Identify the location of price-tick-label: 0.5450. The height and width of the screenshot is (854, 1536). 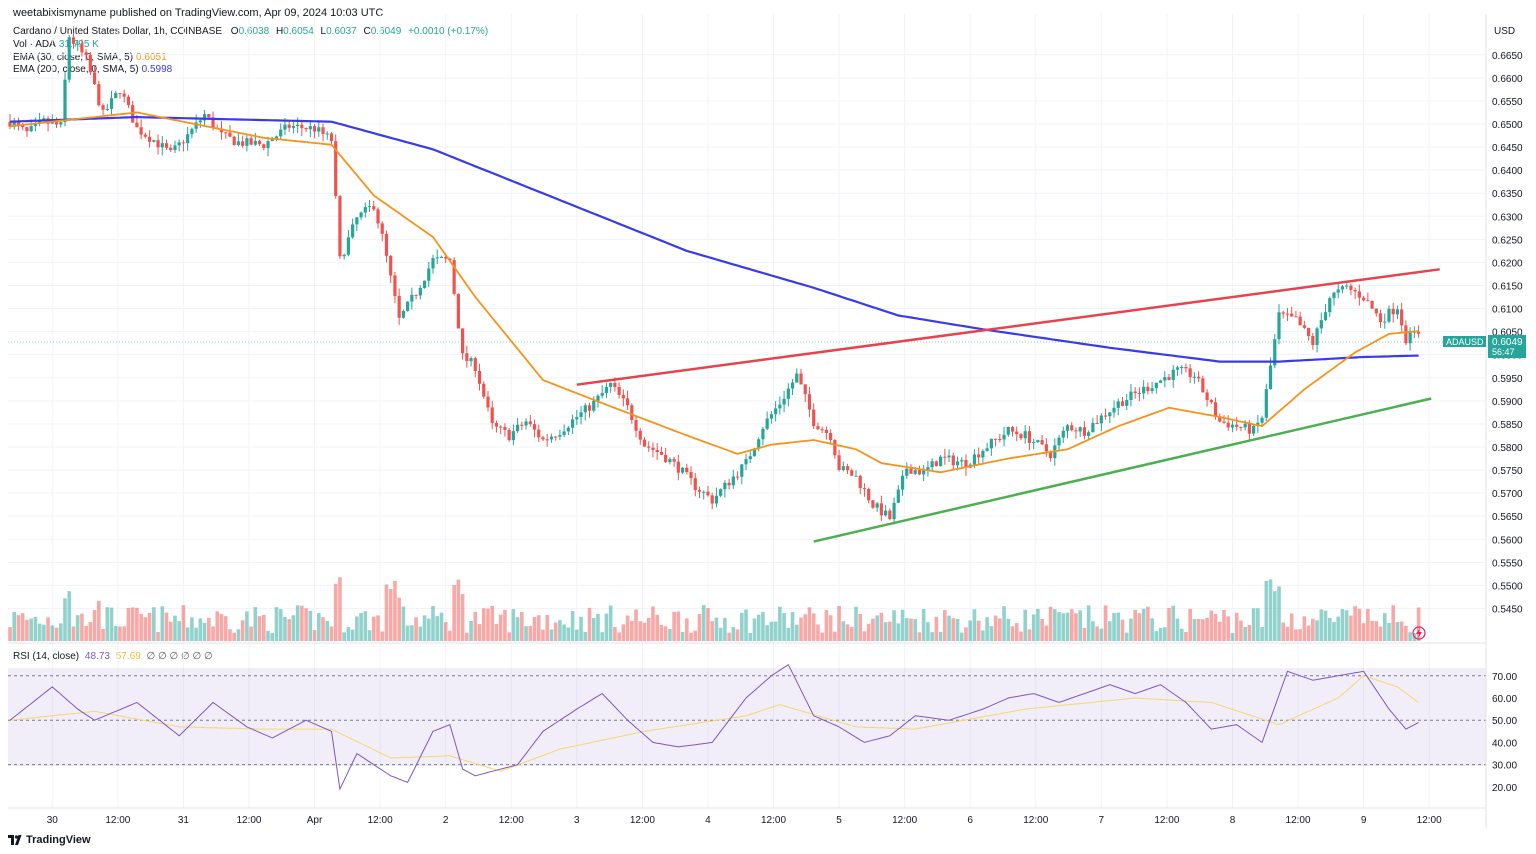
(1507, 609).